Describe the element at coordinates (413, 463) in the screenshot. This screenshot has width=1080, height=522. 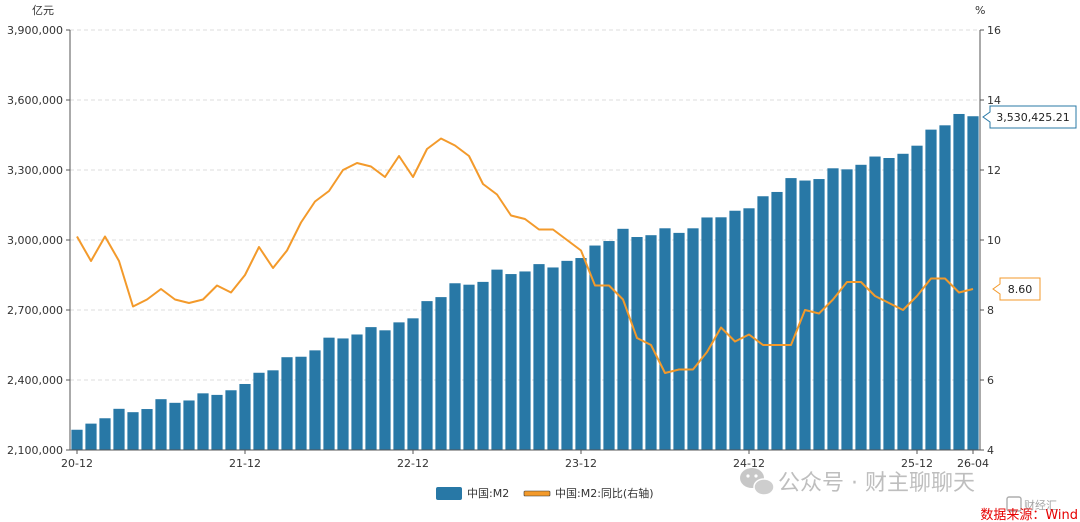
I see `x-tick-label: 22-12` at that location.